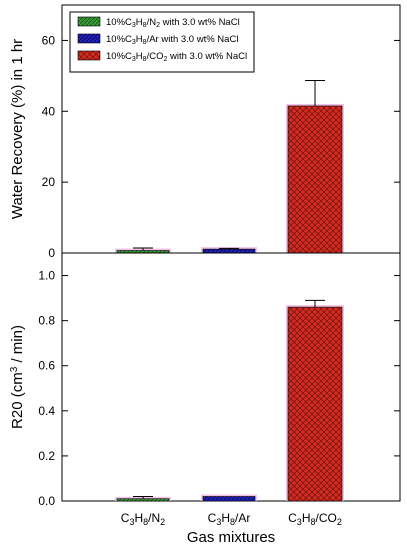 The image size is (407, 550). Describe the element at coordinates (315, 519) in the screenshot. I see `x-category-label: C3​H8​/CO2​` at that location.